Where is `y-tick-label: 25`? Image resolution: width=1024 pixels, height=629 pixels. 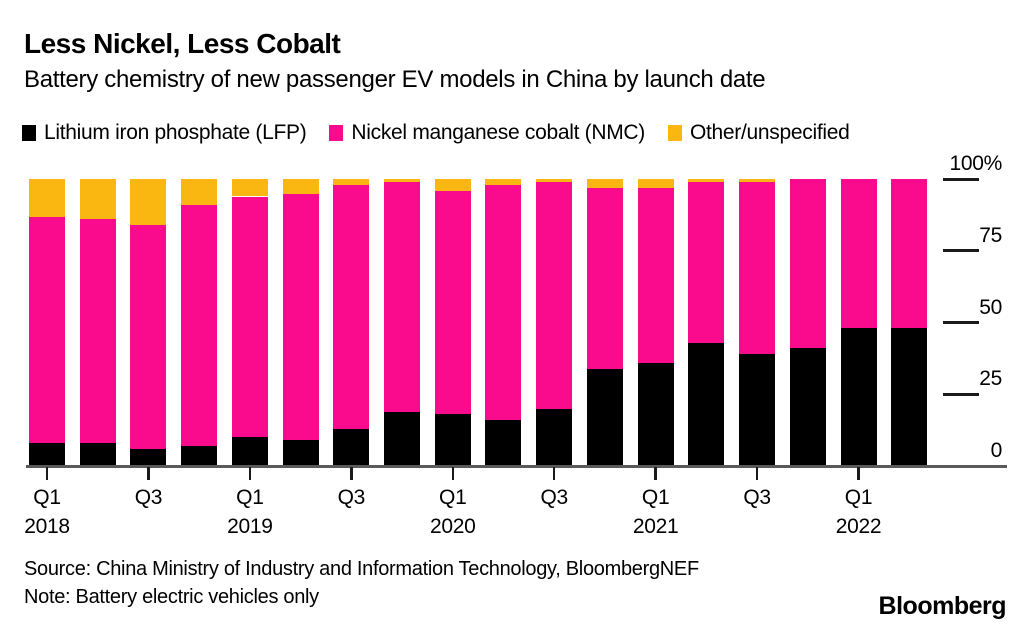 y-tick-label: 25 is located at coordinates (990, 379).